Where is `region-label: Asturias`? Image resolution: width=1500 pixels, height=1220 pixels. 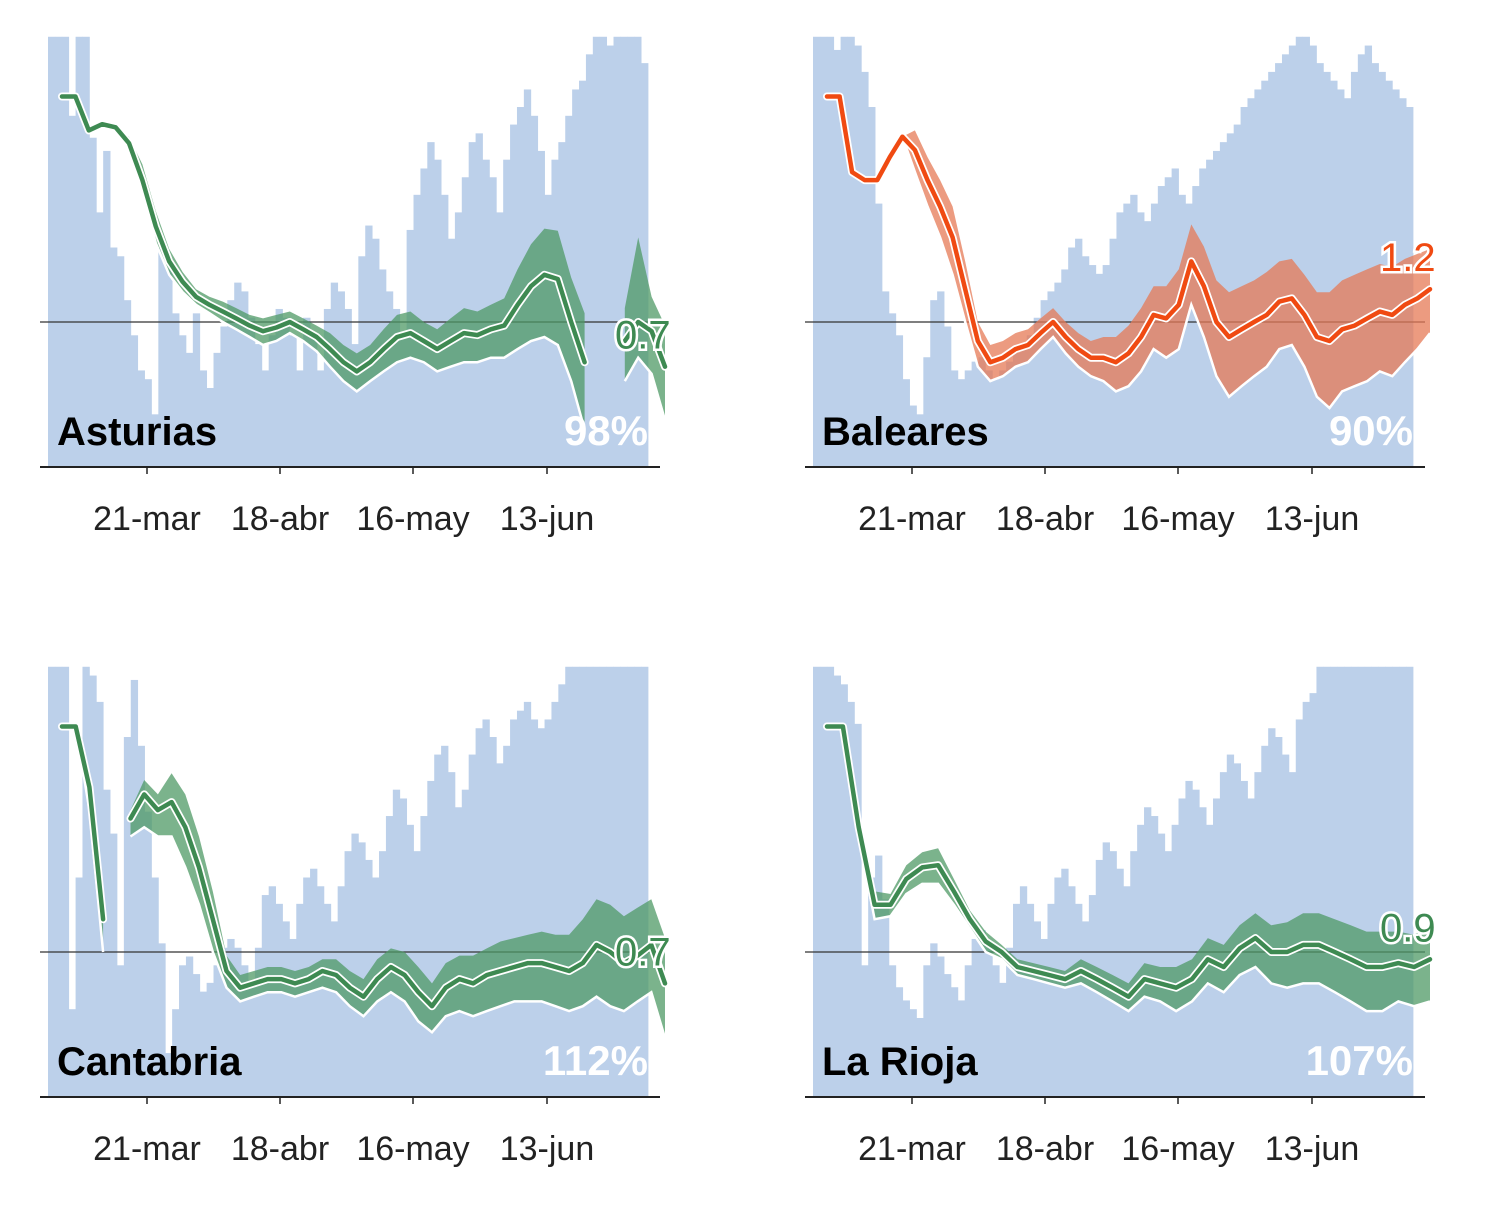 region-label: Asturias is located at coordinates (137, 432).